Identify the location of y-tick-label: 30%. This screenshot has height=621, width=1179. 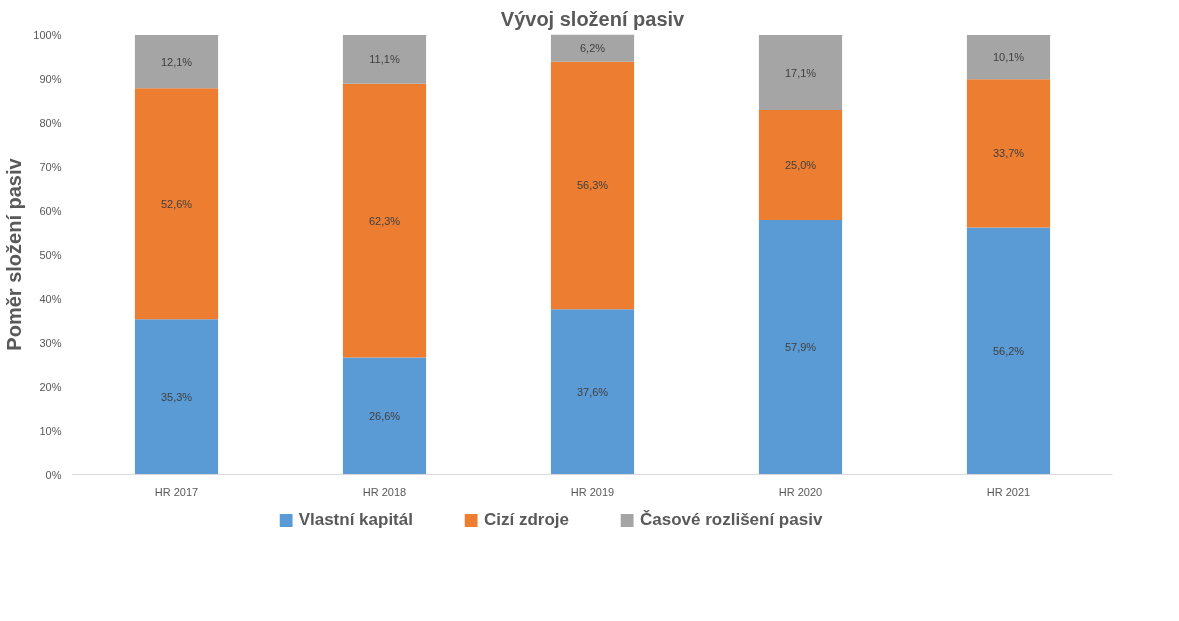
(50, 342).